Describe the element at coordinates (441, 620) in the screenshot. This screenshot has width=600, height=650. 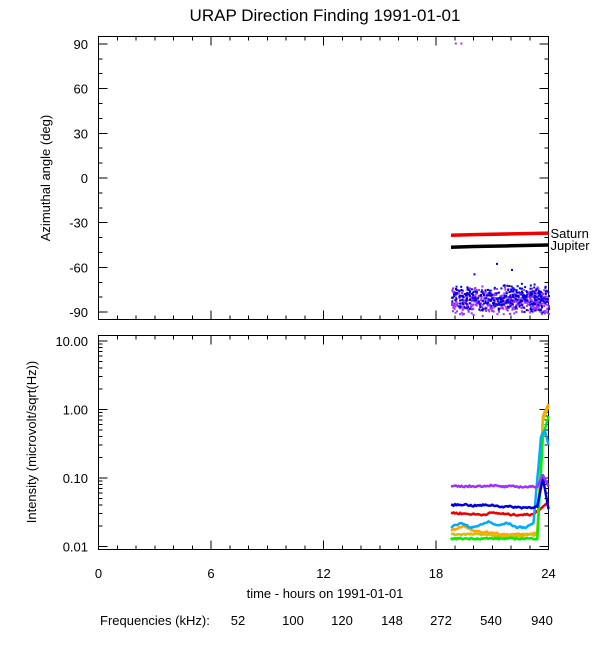
I see `legend-item-272: 272` at that location.